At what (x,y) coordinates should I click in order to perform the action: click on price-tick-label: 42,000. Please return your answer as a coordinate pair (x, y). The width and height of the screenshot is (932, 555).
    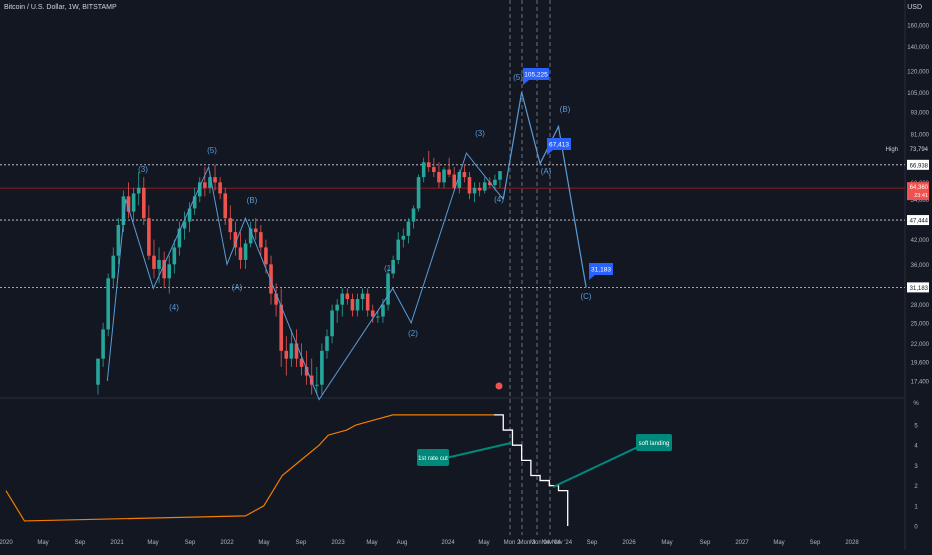
    Looking at the image, I should click on (920, 241).